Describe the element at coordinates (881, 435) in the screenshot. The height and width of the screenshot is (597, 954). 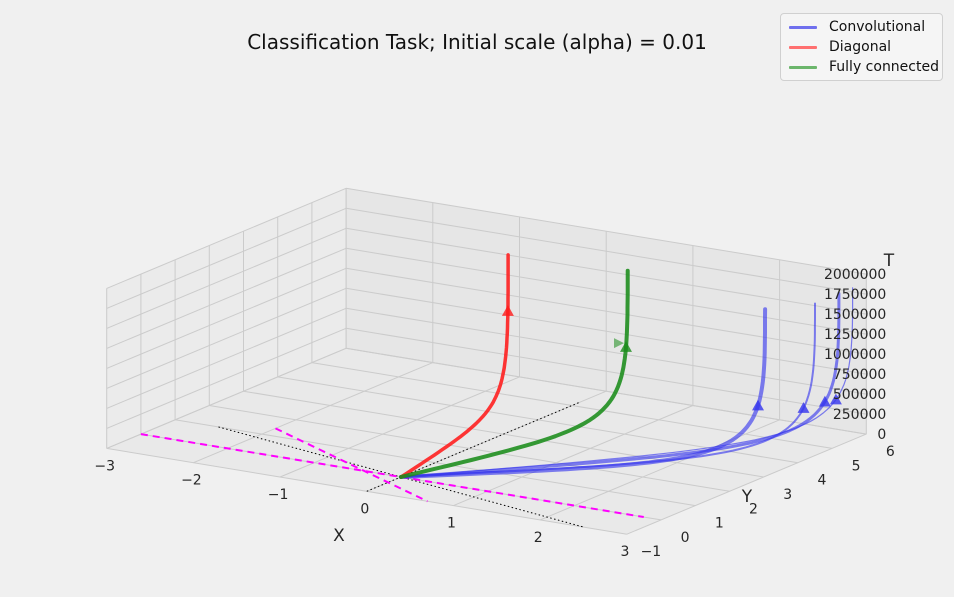
I see `z-tick-label: 0` at that location.